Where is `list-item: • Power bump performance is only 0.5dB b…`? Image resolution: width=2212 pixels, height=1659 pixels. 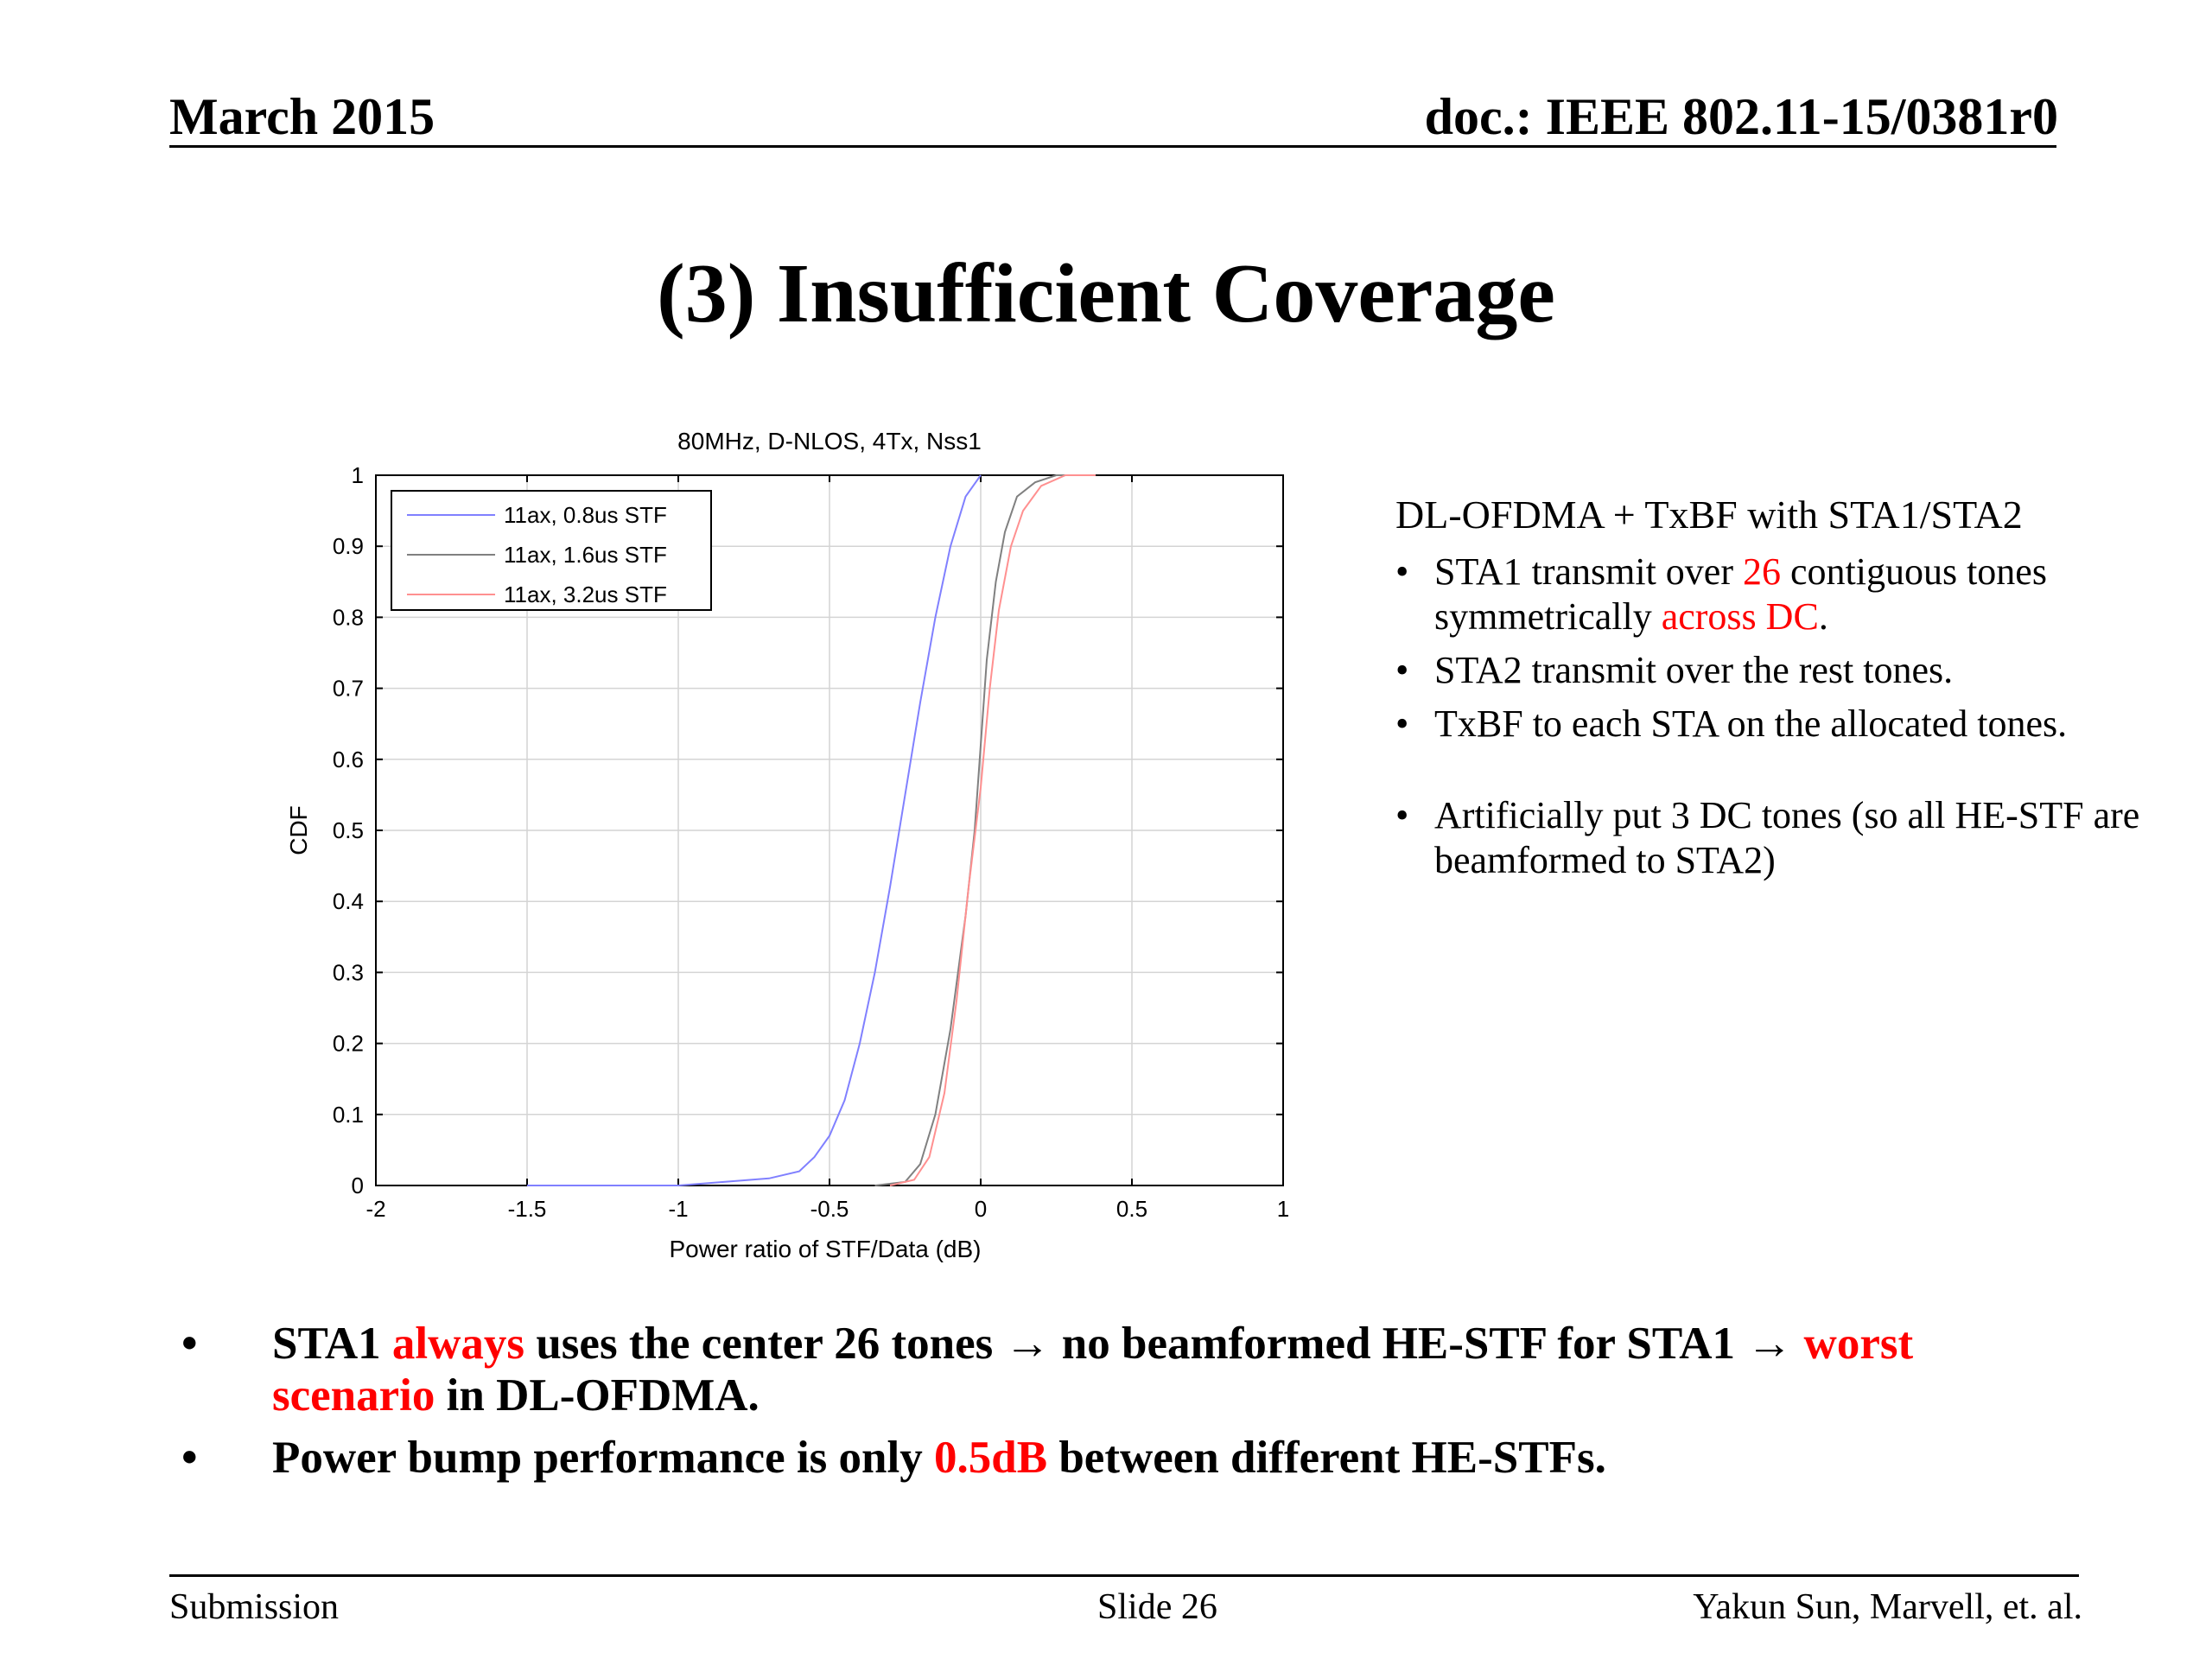 list-item: • Power bump performance is only 0.5dB b… is located at coordinates (1131, 1458).